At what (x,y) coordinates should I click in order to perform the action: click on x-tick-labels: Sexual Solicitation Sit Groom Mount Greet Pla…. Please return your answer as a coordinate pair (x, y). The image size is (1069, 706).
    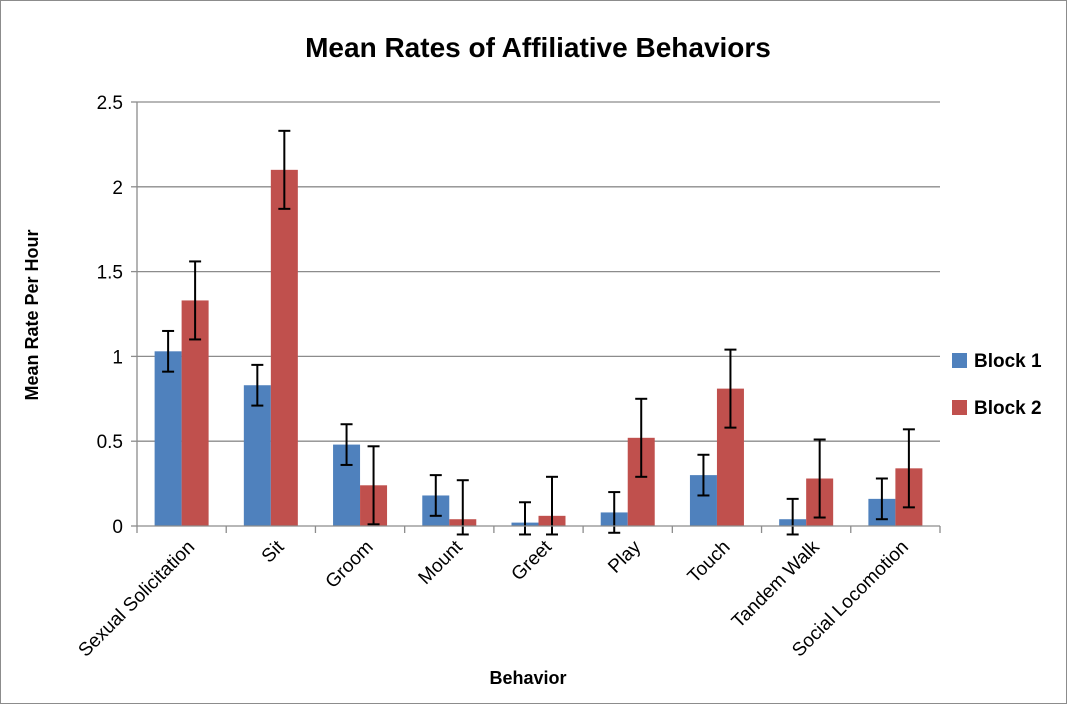
    Looking at the image, I should click on (494, 598).